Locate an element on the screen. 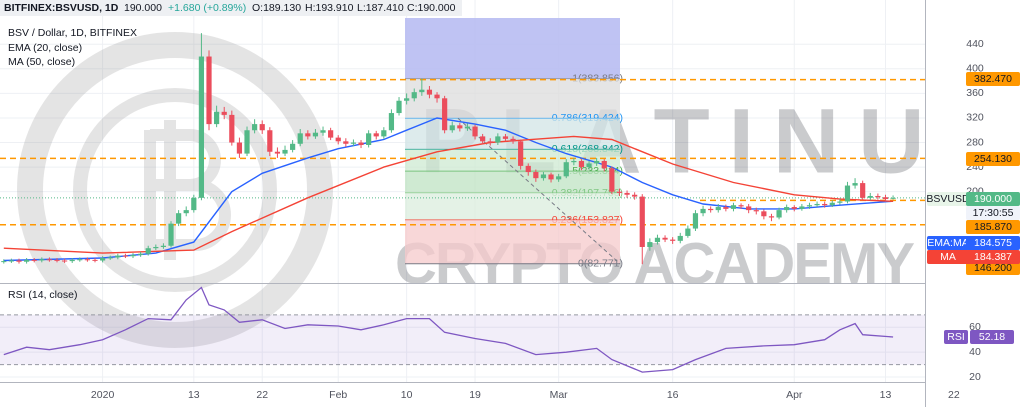 This screenshot has width=1024, height=407. legend-entry: EMA (20, close) is located at coordinates (45, 48).